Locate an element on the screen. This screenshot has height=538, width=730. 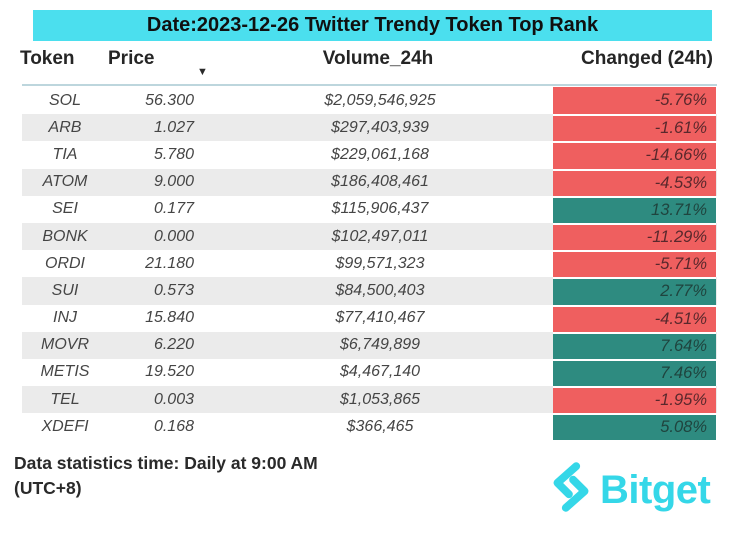
bitget-logo-icon is located at coordinates (571, 489).